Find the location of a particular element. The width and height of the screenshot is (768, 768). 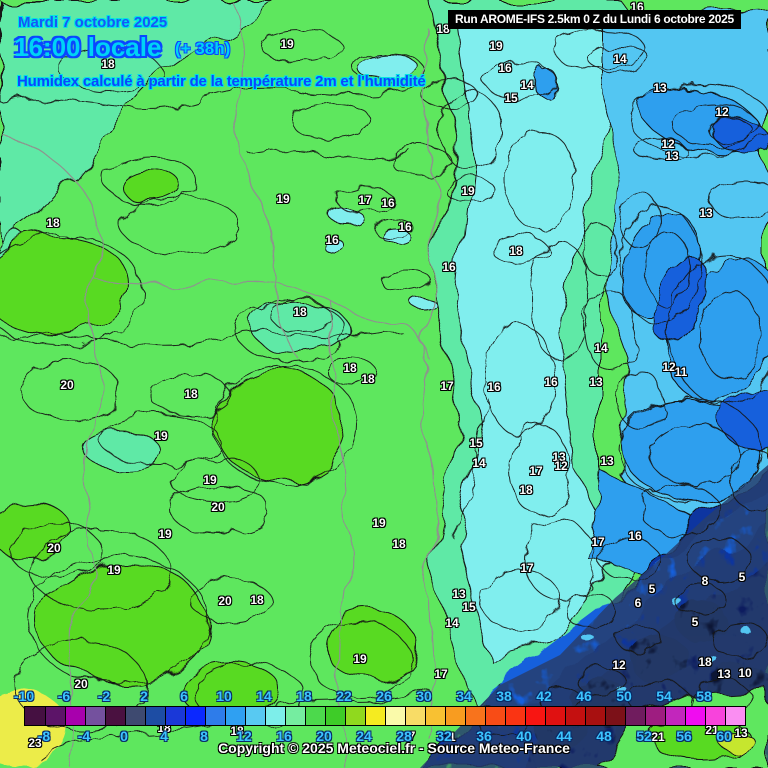

colorbar is located at coordinates (385, 716).